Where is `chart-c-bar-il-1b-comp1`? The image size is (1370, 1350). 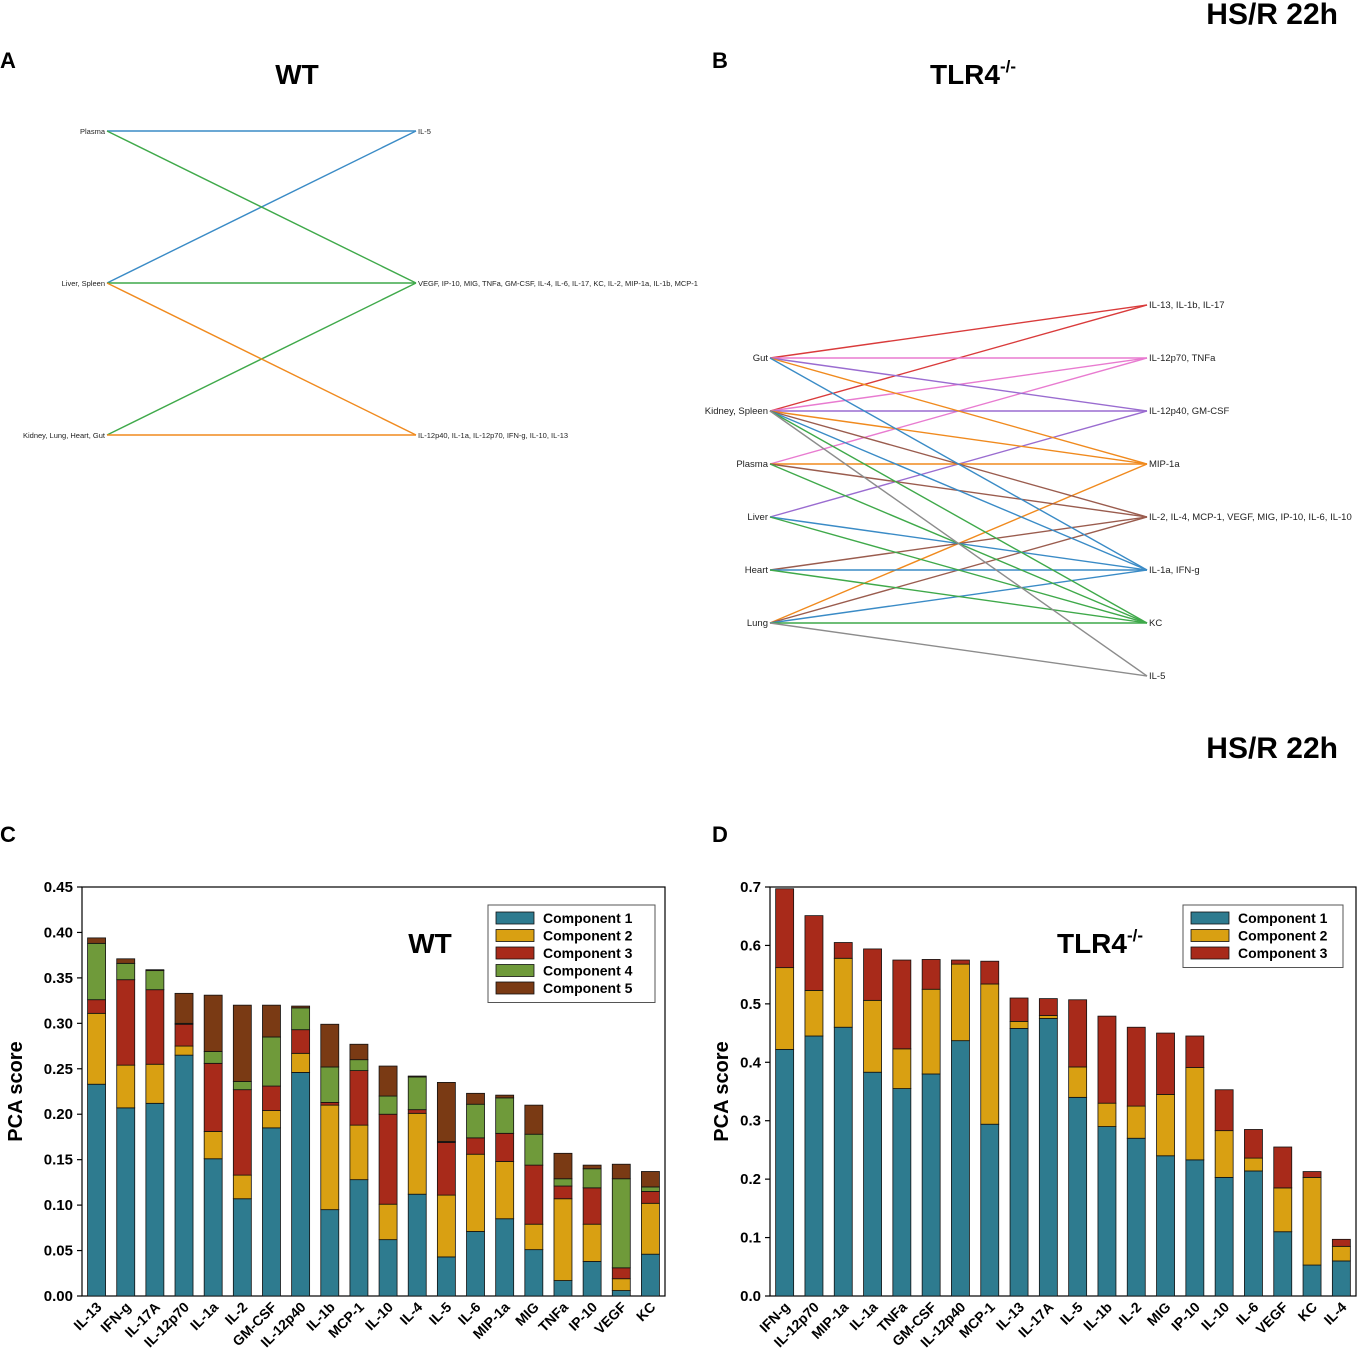
chart-c-bar-il-1b-comp1 is located at coordinates (330, 1253).